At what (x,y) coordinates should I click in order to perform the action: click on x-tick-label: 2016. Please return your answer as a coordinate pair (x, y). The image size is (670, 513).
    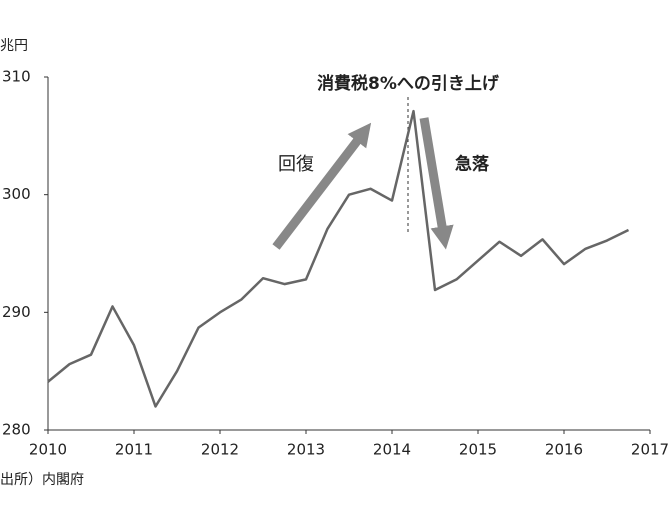
    Looking at the image, I should click on (564, 450).